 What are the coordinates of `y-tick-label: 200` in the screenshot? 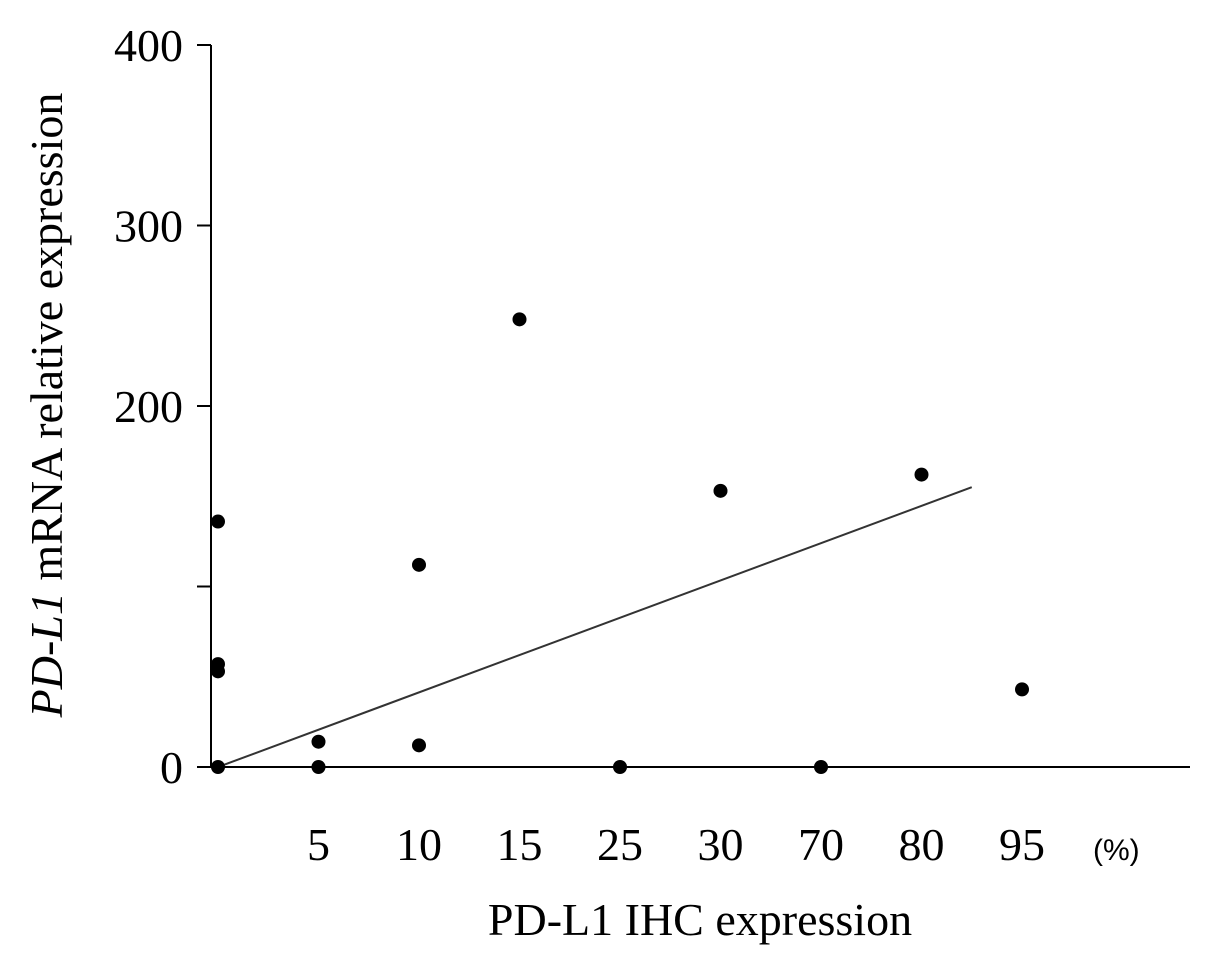 It's located at (148, 406).